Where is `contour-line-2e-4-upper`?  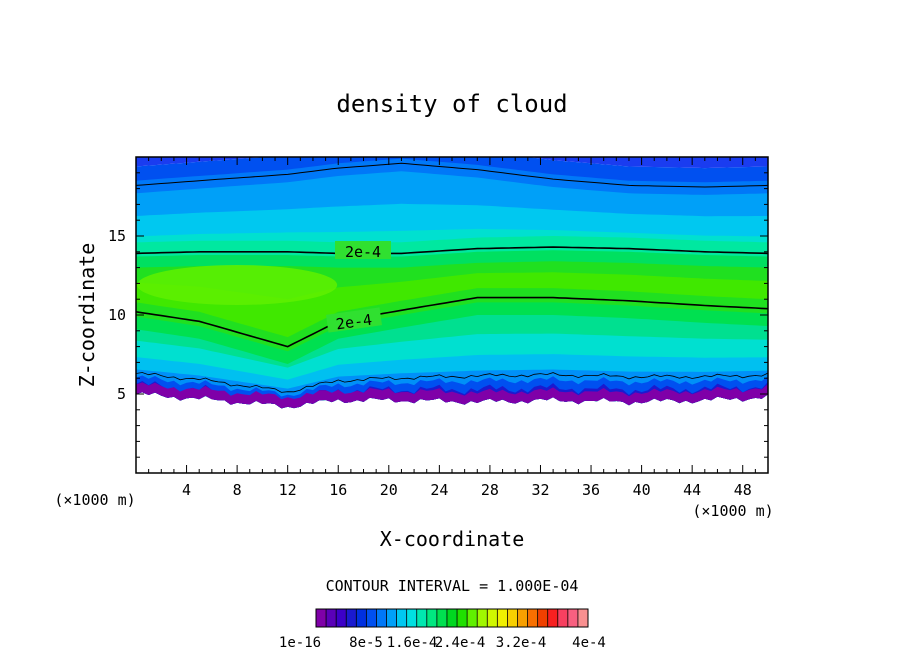 contour-line-2e-4-upper is located at coordinates (452, 250).